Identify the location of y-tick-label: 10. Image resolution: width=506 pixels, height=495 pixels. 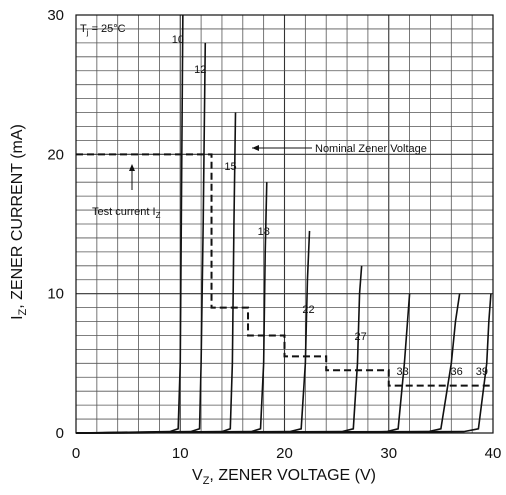
(55, 294).